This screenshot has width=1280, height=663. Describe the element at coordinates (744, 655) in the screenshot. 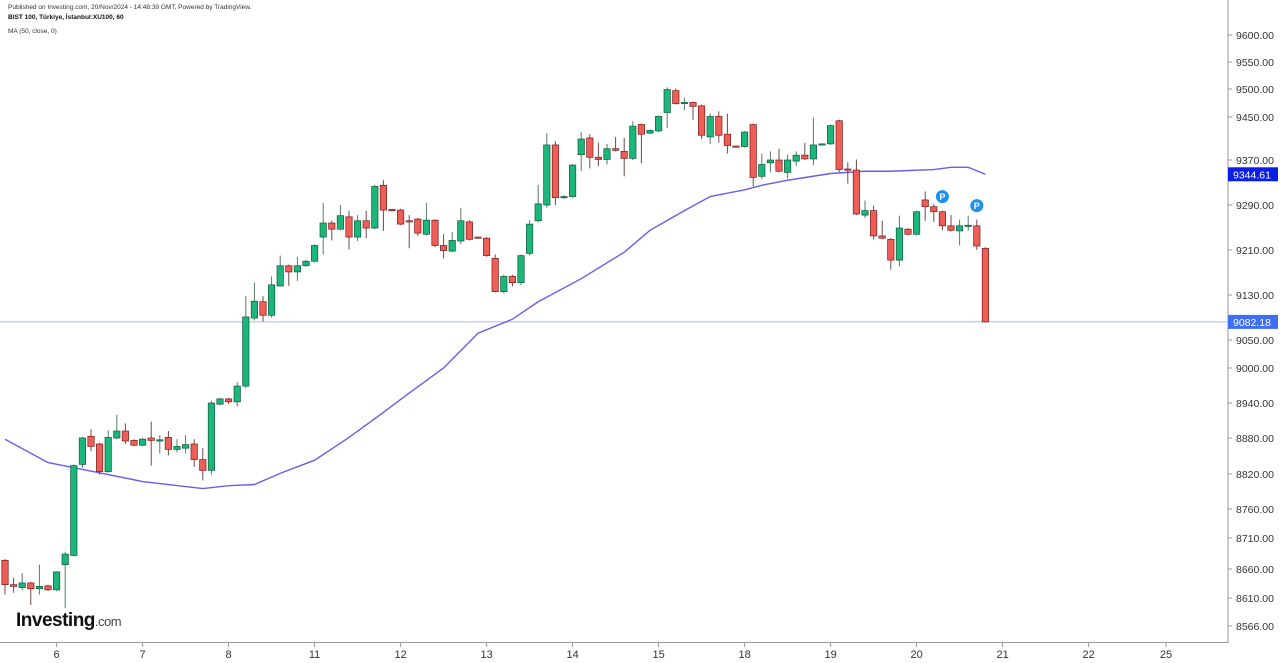

I see `x-tick-label: 18` at that location.